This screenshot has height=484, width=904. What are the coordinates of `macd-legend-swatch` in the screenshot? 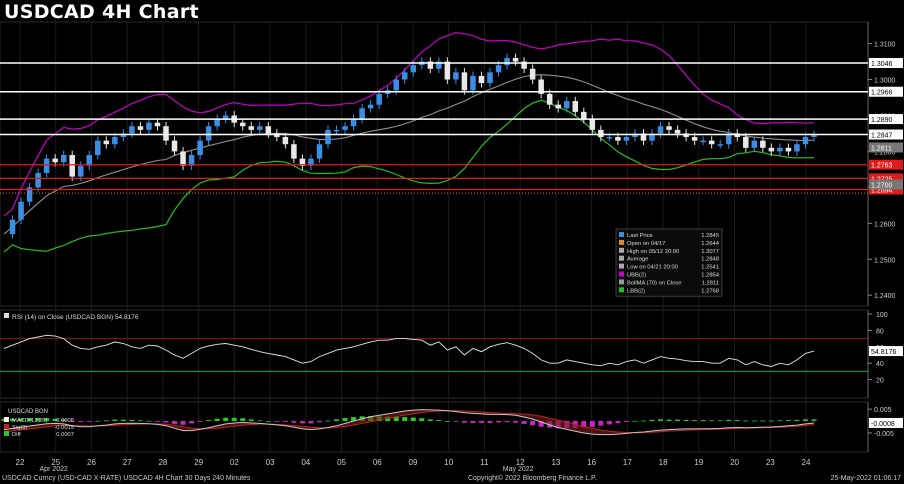 It's located at (6, 426).